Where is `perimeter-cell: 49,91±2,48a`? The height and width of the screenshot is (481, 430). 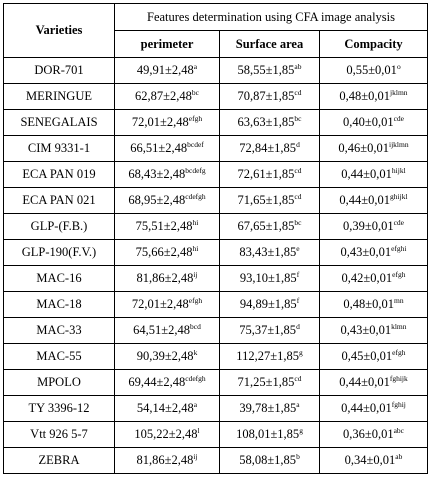
perimeter-cell: 49,91±2,48a is located at coordinates (167, 70).